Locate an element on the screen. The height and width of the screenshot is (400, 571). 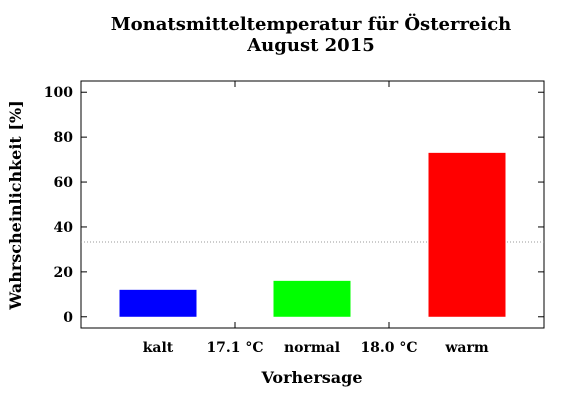
x-category-label: normal is located at coordinates (312, 348).